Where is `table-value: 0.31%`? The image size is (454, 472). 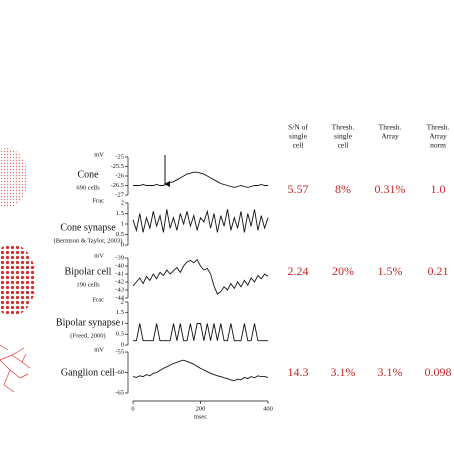
table-value: 0.31% is located at coordinates (390, 189).